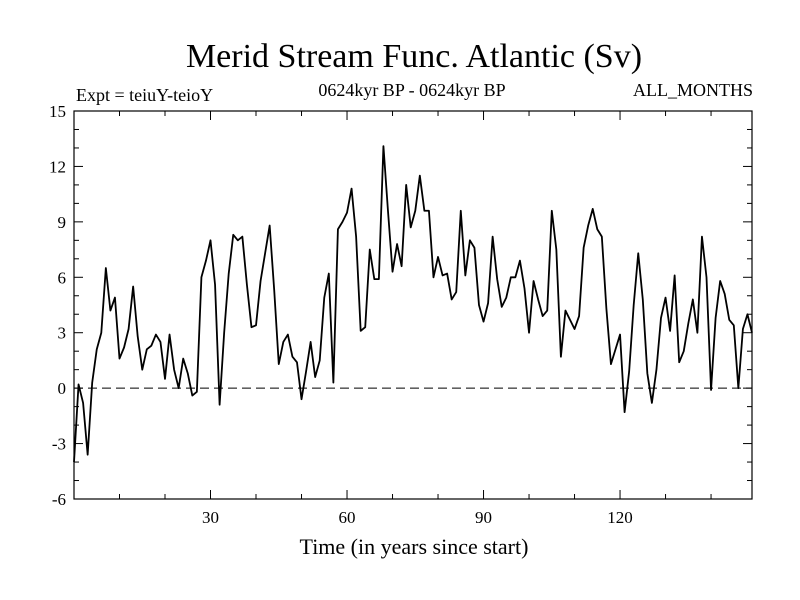 The width and height of the screenshot is (800, 600). What do you see at coordinates (414, 546) in the screenshot?
I see `x-axis-label: Time (in years since start)` at bounding box center [414, 546].